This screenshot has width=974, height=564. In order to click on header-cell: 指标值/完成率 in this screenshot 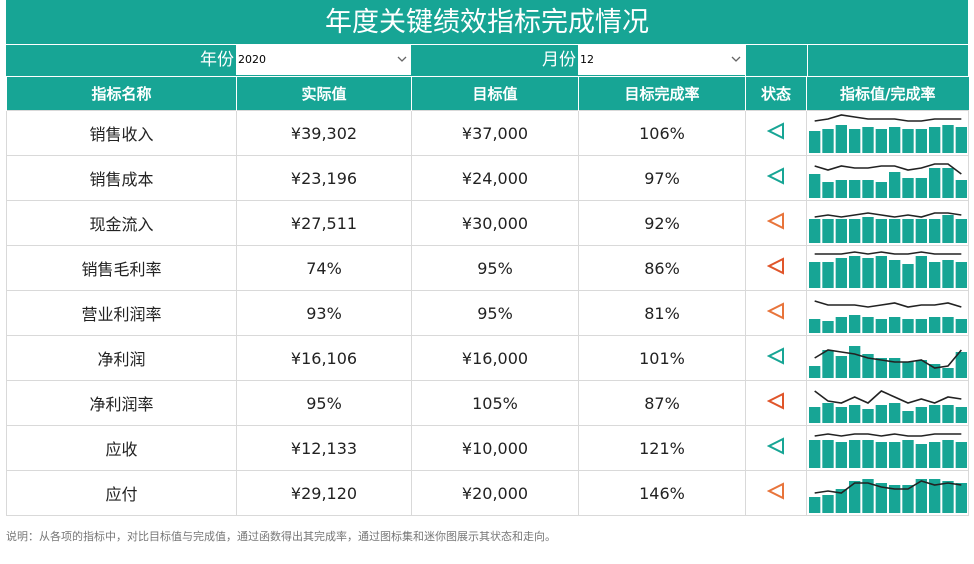, I will do `click(887, 93)`.